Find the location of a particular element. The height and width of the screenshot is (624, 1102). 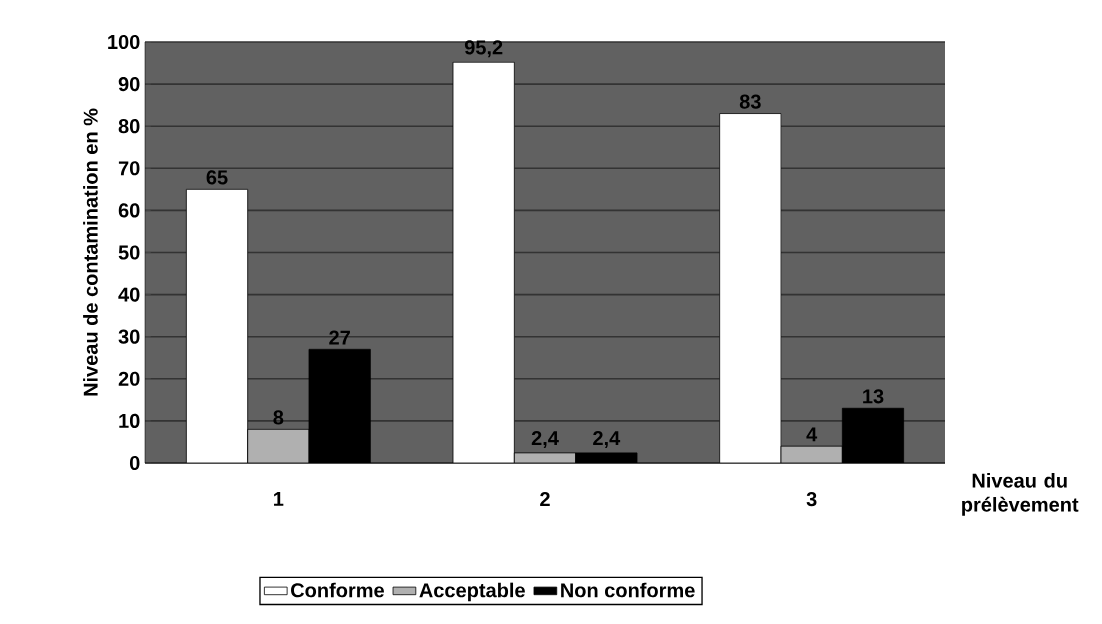

data-label: 13 is located at coordinates (873, 396).